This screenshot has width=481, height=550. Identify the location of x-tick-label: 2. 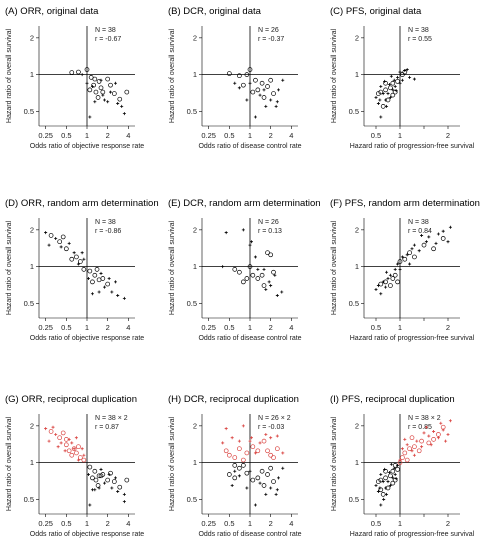
(448, 523).